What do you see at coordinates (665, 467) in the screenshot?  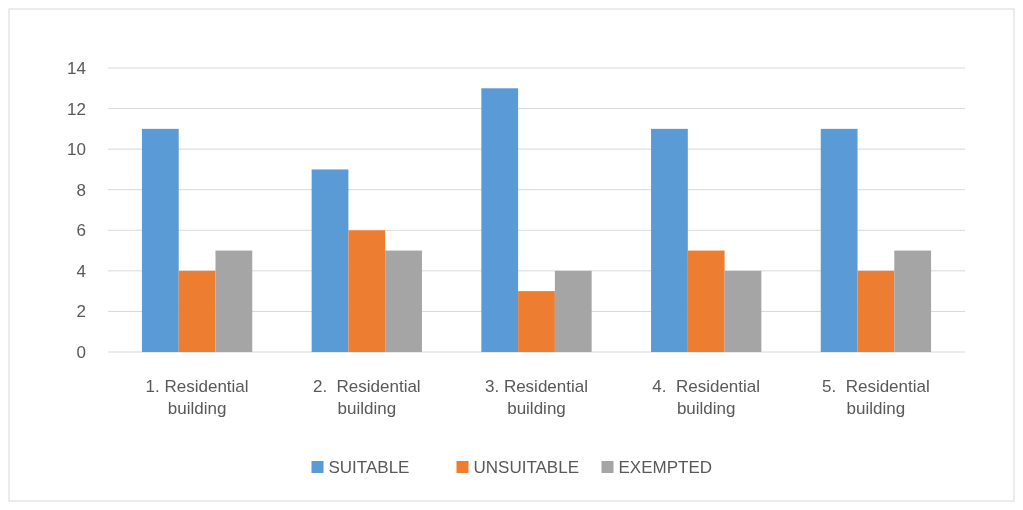 I see `legend-label: EXEMPTED` at bounding box center [665, 467].